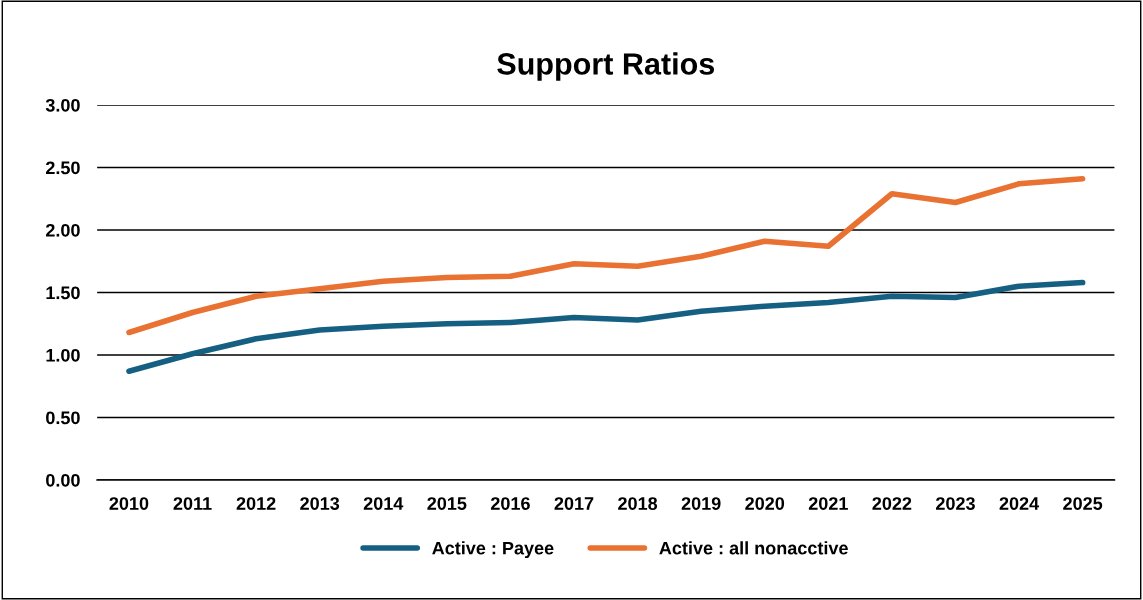 This screenshot has width=1143, height=600. I want to click on x-tick-label: 2016, so click(510, 503).